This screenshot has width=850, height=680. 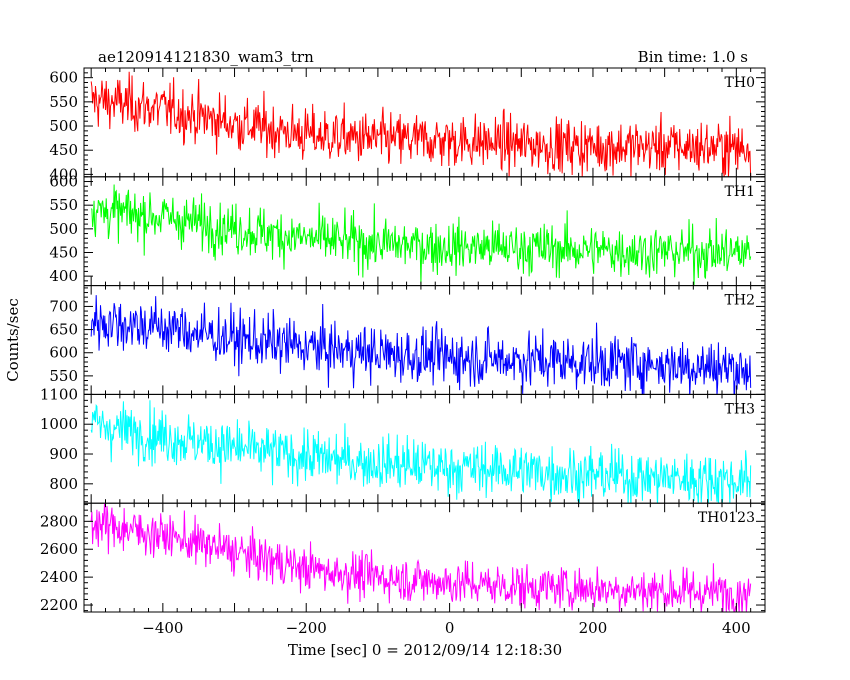 I want to click on panel-th0123: TH0123 2200 2400 2600 2800, so click(x=403, y=558).